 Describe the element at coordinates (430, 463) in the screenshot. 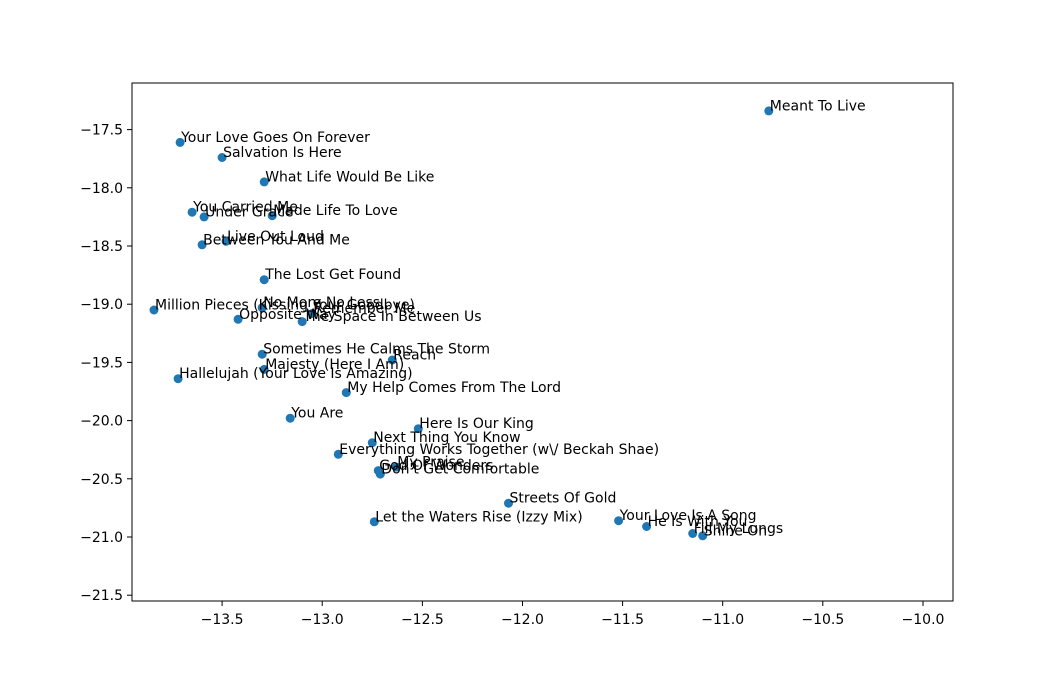

I see `point-label: My Praise` at that location.